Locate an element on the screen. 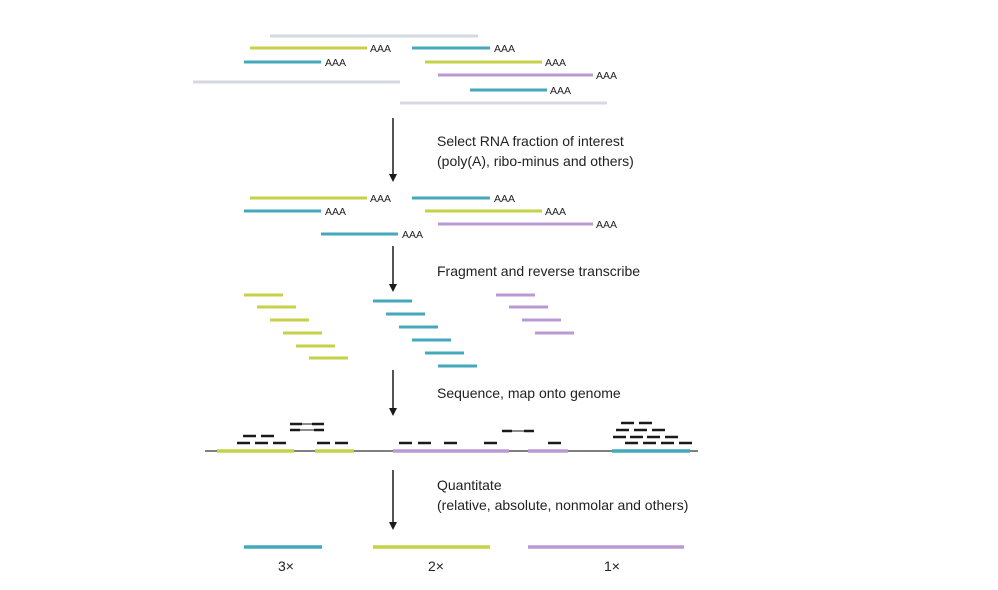 Image resolution: width=998 pixels, height=590 pixels. genome-mapping is located at coordinates (451, 437).